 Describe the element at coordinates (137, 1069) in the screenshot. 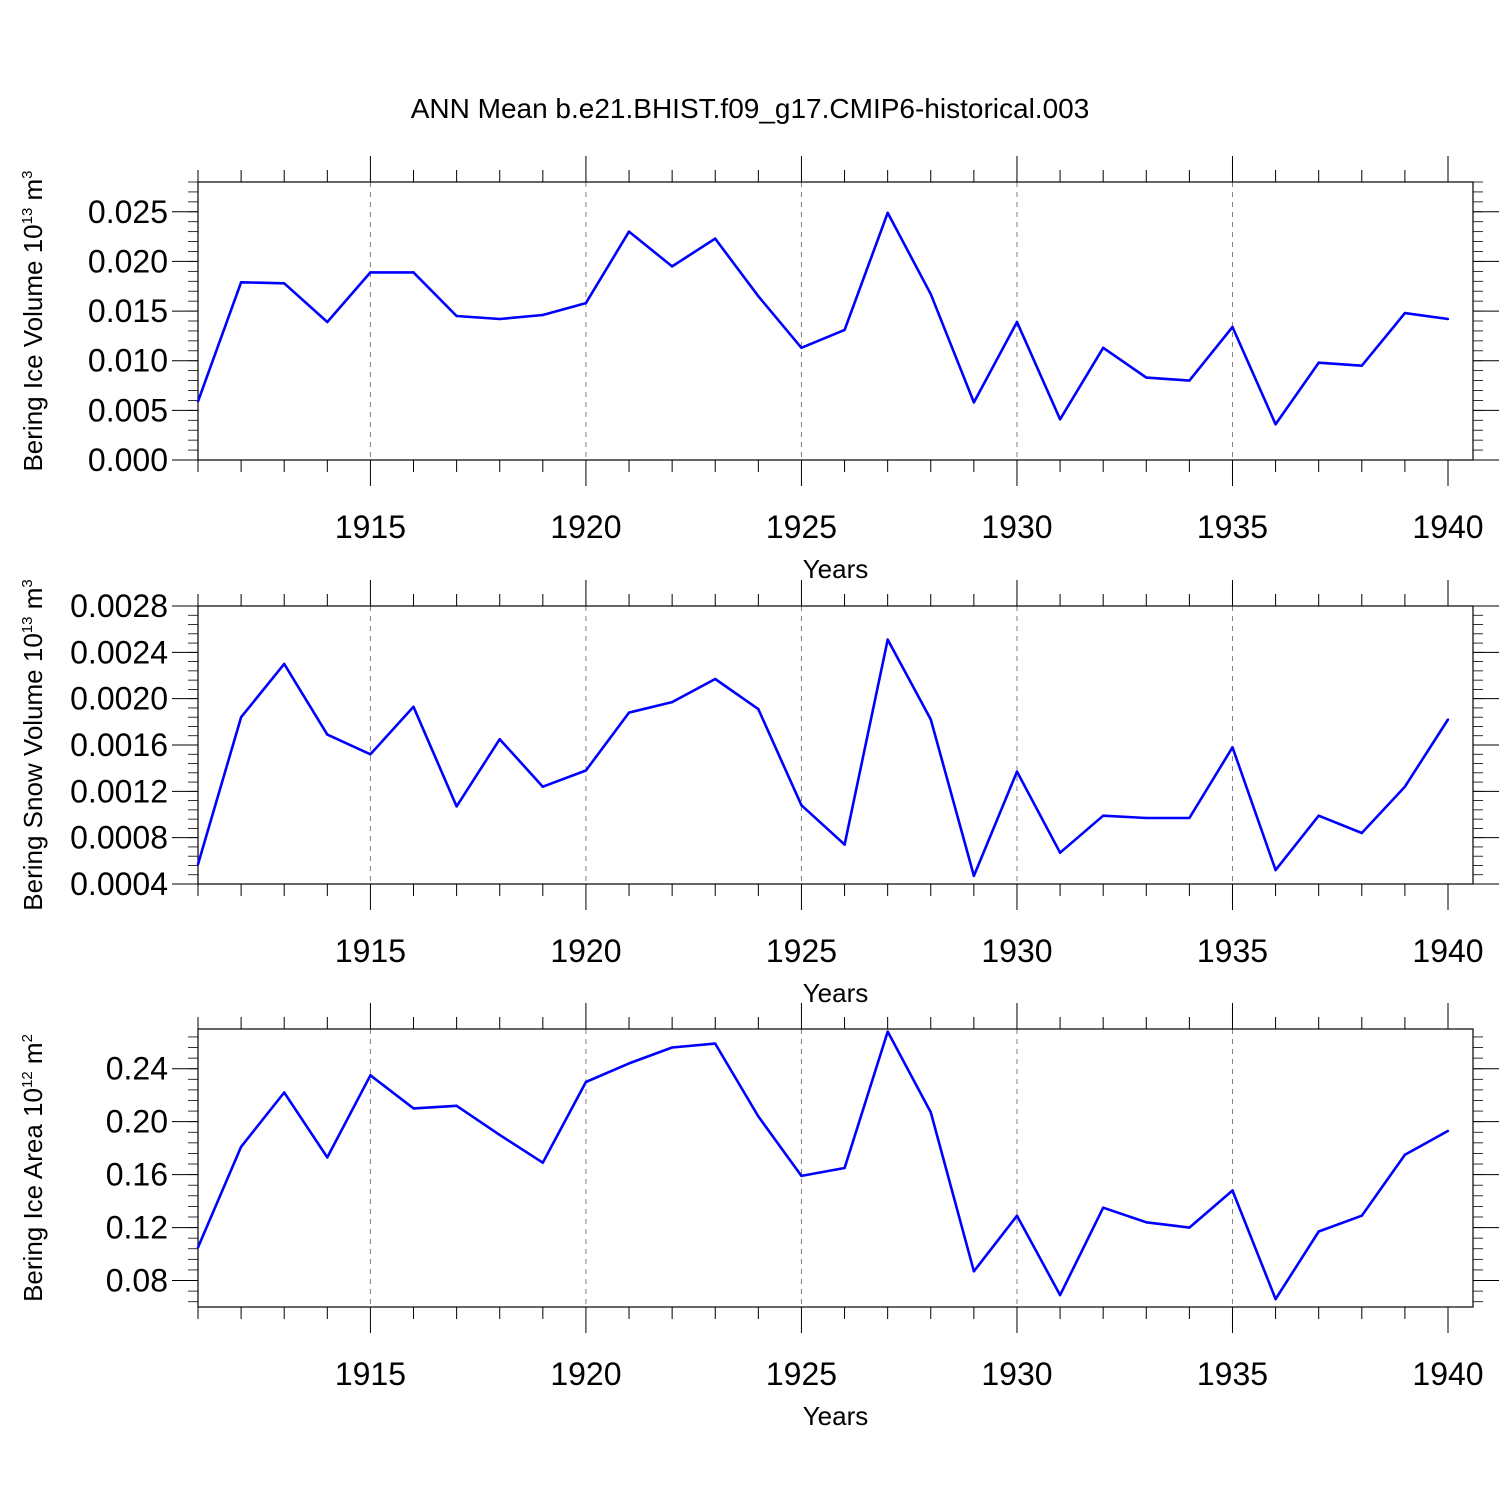

I see `y-tick-label: 0.24` at that location.